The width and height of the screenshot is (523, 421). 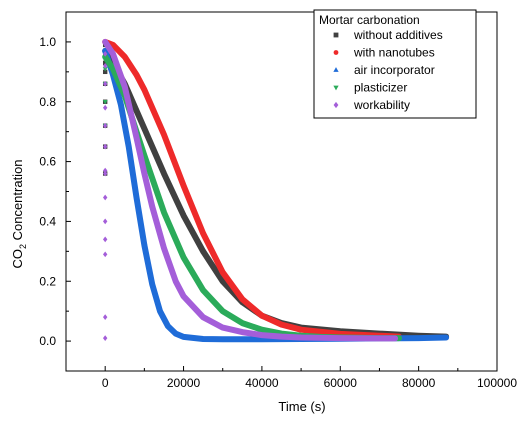 I want to click on x-tick-label: 100000, so click(x=497, y=383).